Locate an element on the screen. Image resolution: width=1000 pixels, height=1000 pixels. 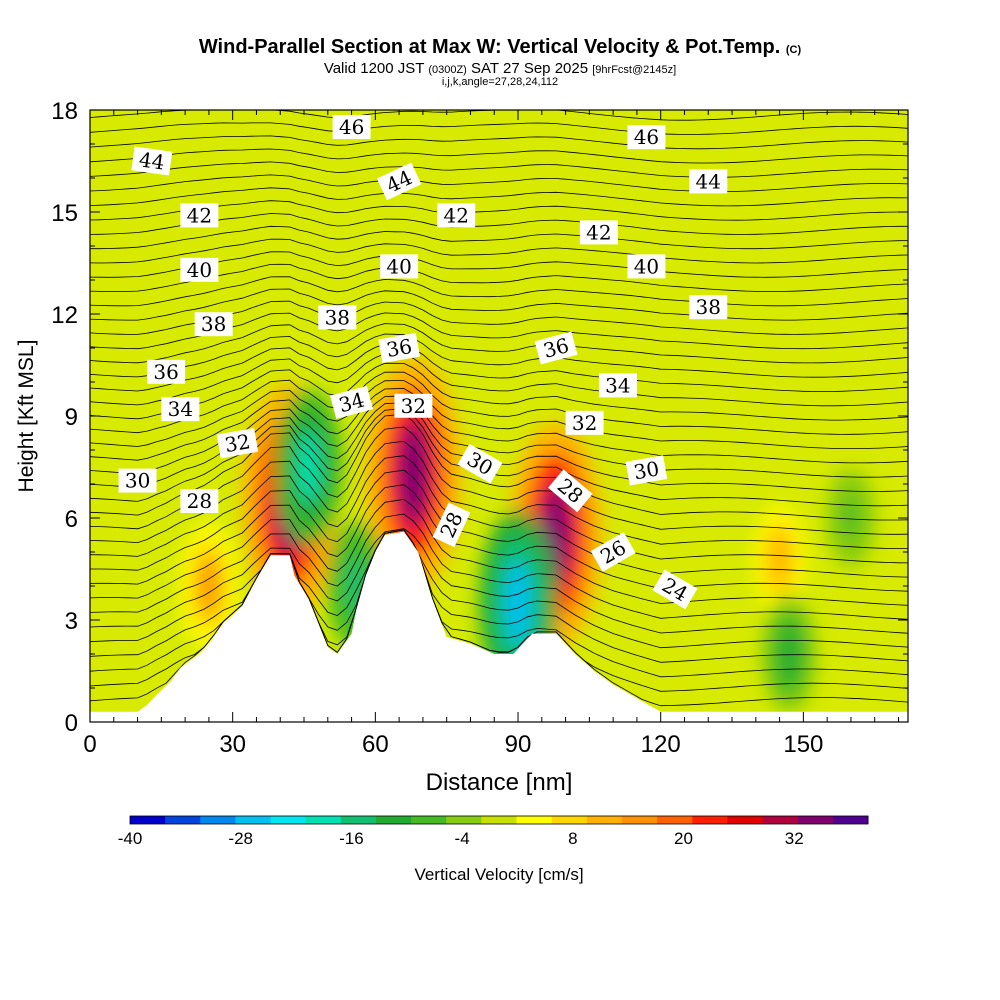
contour-label-text: 46 is located at coordinates (351, 127).